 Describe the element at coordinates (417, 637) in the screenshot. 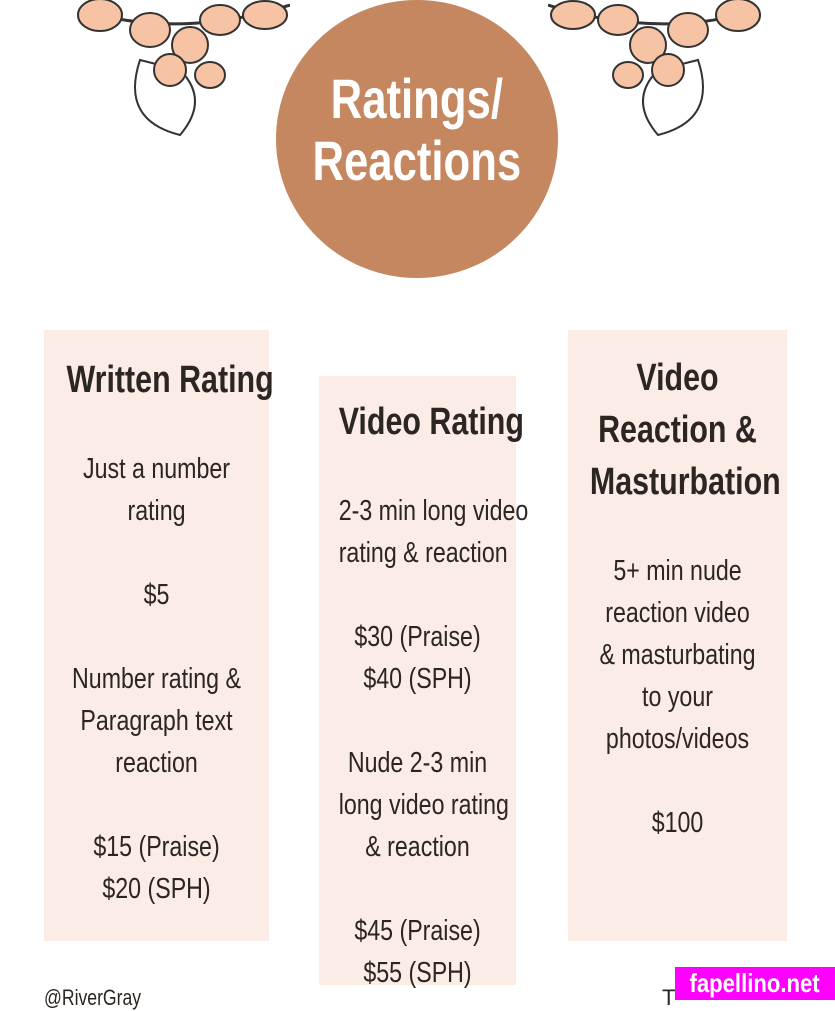

I see `panel-text: $30 (Praise)` at that location.